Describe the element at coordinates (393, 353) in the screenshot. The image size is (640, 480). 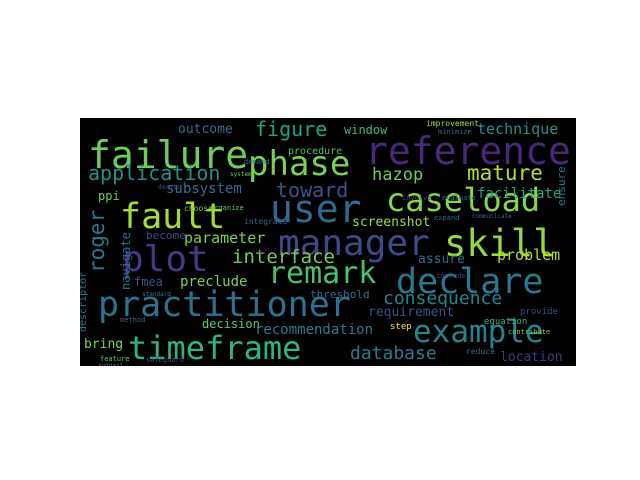
I see `cloud-word-database: database` at that location.